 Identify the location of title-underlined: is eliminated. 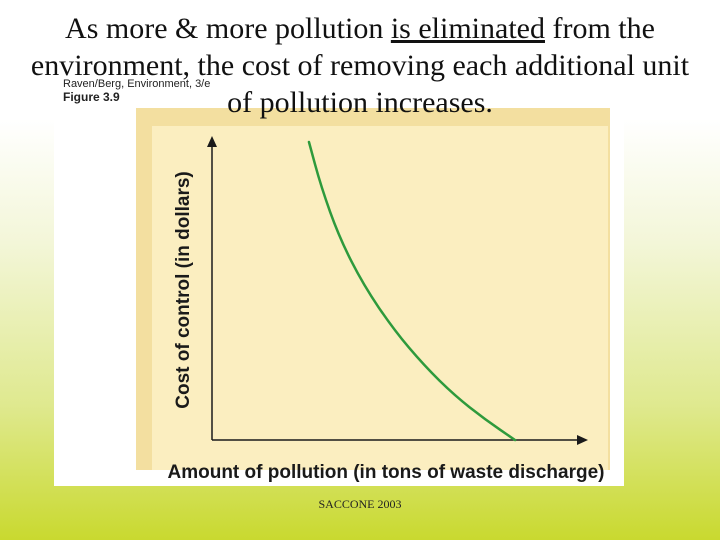
(467, 28).